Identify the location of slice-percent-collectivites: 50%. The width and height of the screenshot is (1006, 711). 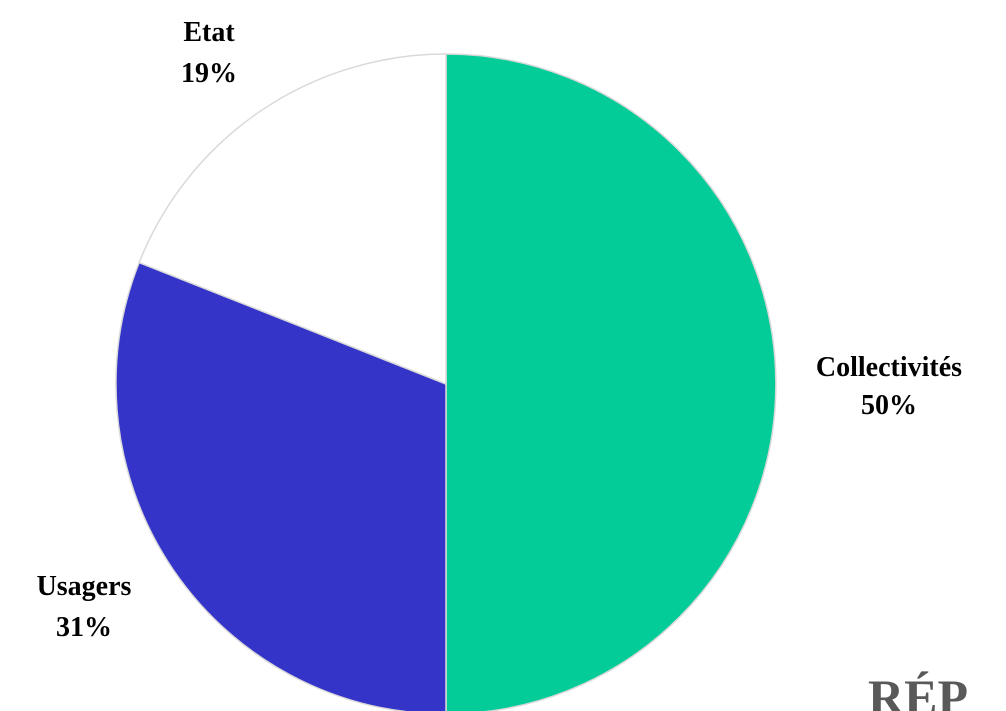
(889, 405).